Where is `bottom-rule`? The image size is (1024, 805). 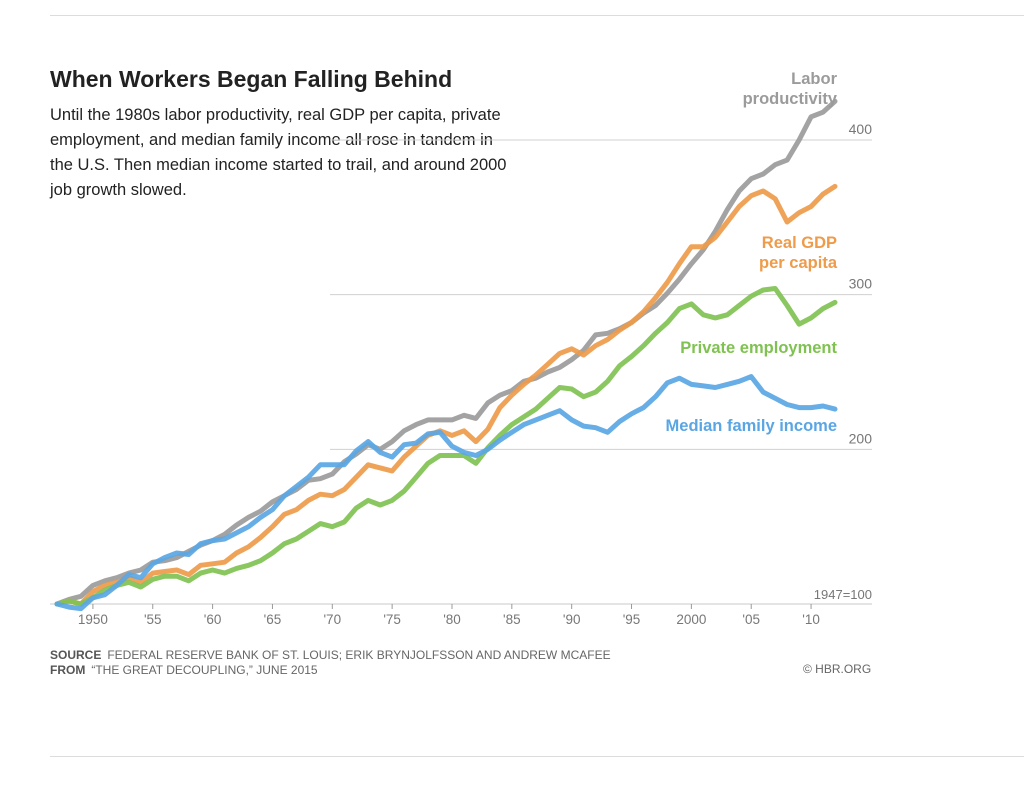
bottom-rule is located at coordinates (537, 756).